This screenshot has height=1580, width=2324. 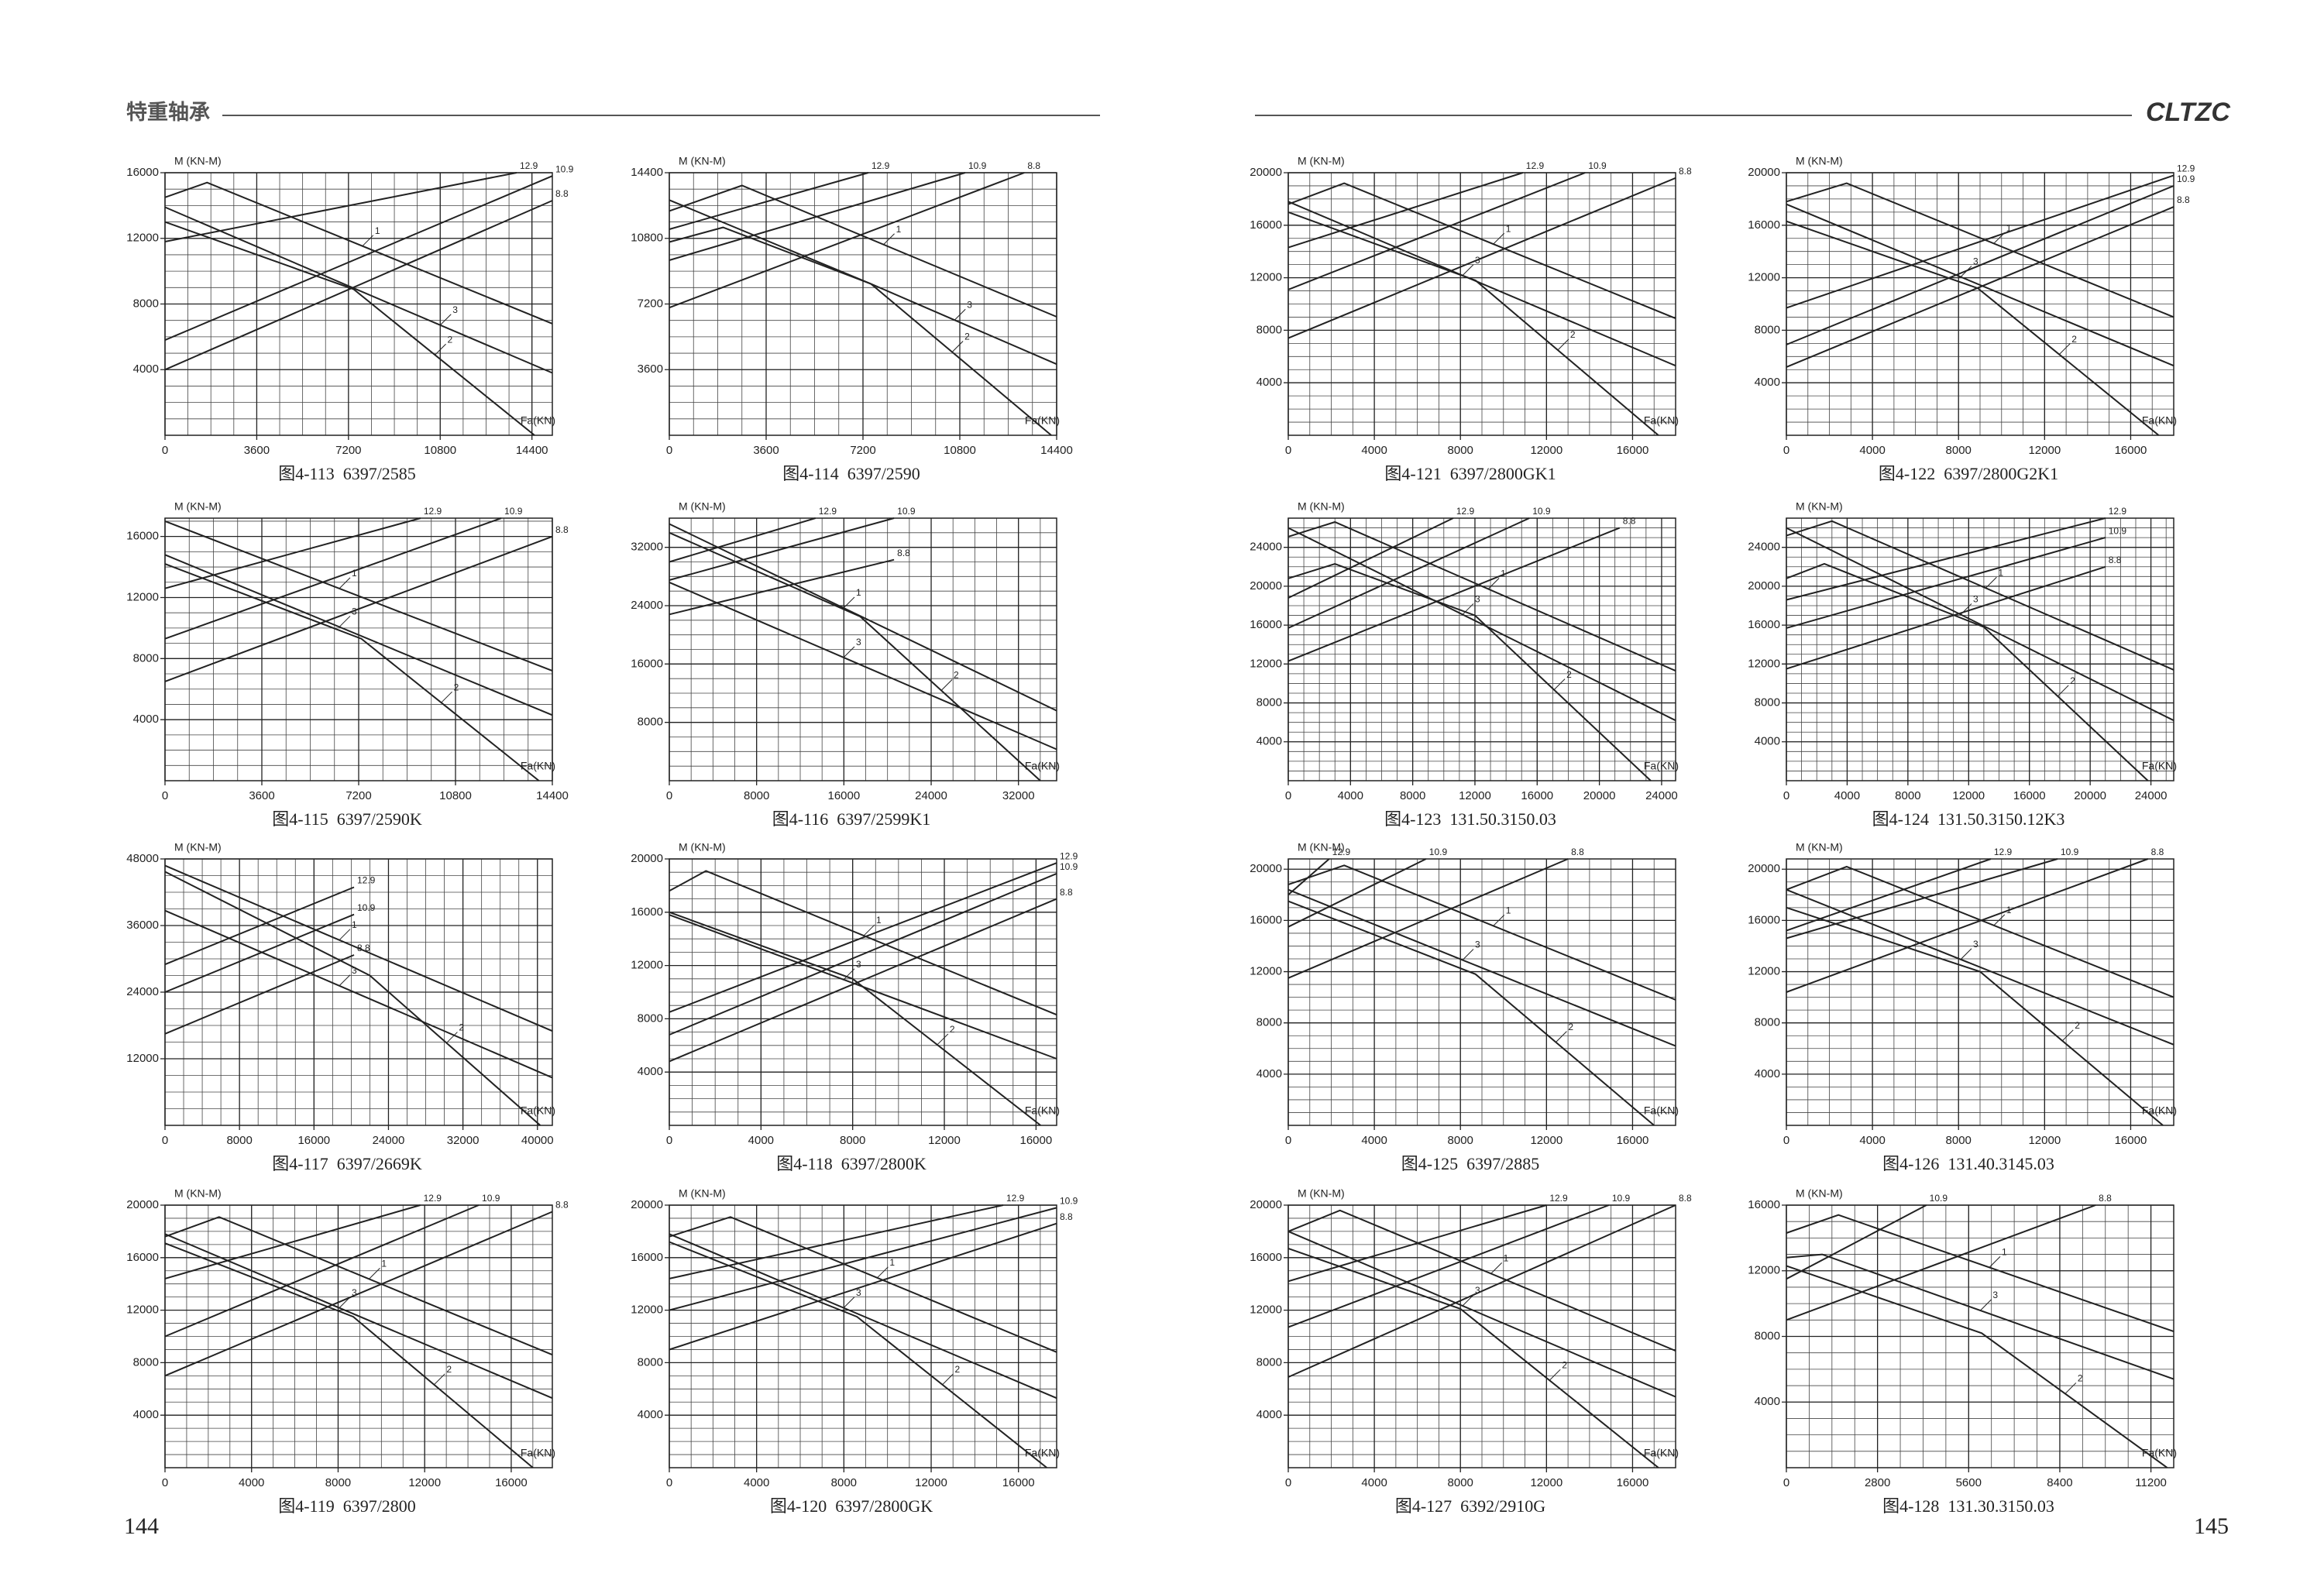 What do you see at coordinates (1877, 1482) in the screenshot?
I see `x-tick-label: 2800` at bounding box center [1877, 1482].